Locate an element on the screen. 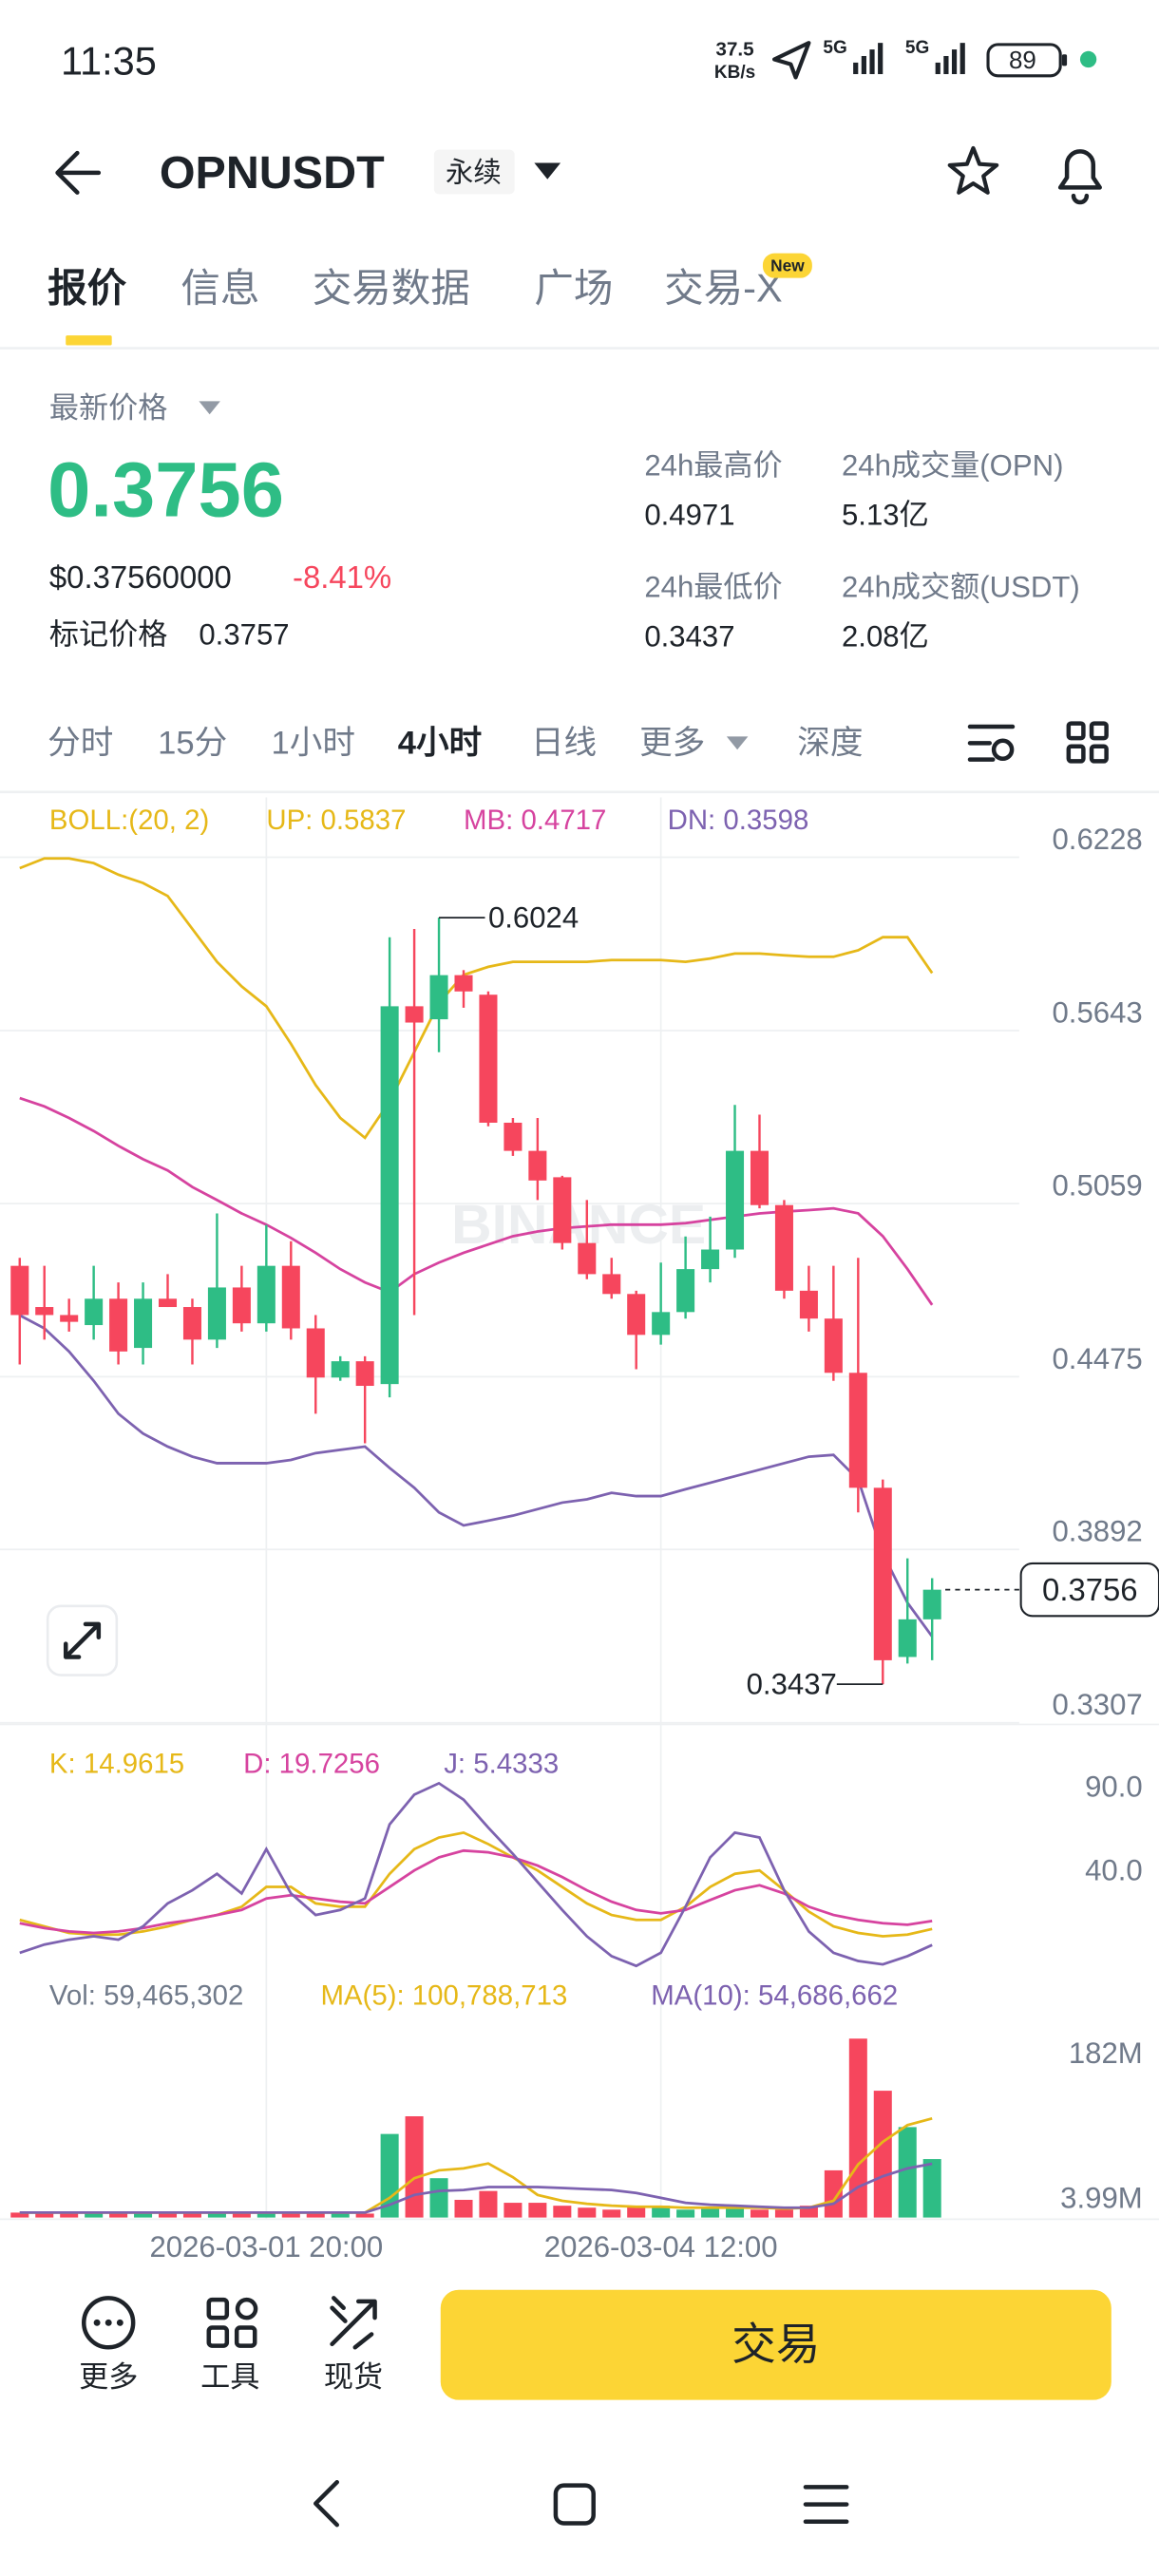 The height and width of the screenshot is (2576, 1159). y-tick-label: 0.4475 is located at coordinates (1097, 1358).